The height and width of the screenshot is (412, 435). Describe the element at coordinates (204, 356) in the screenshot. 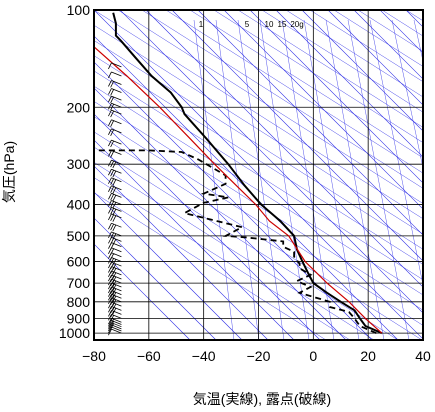

I see `x-tick-label: −40` at that location.